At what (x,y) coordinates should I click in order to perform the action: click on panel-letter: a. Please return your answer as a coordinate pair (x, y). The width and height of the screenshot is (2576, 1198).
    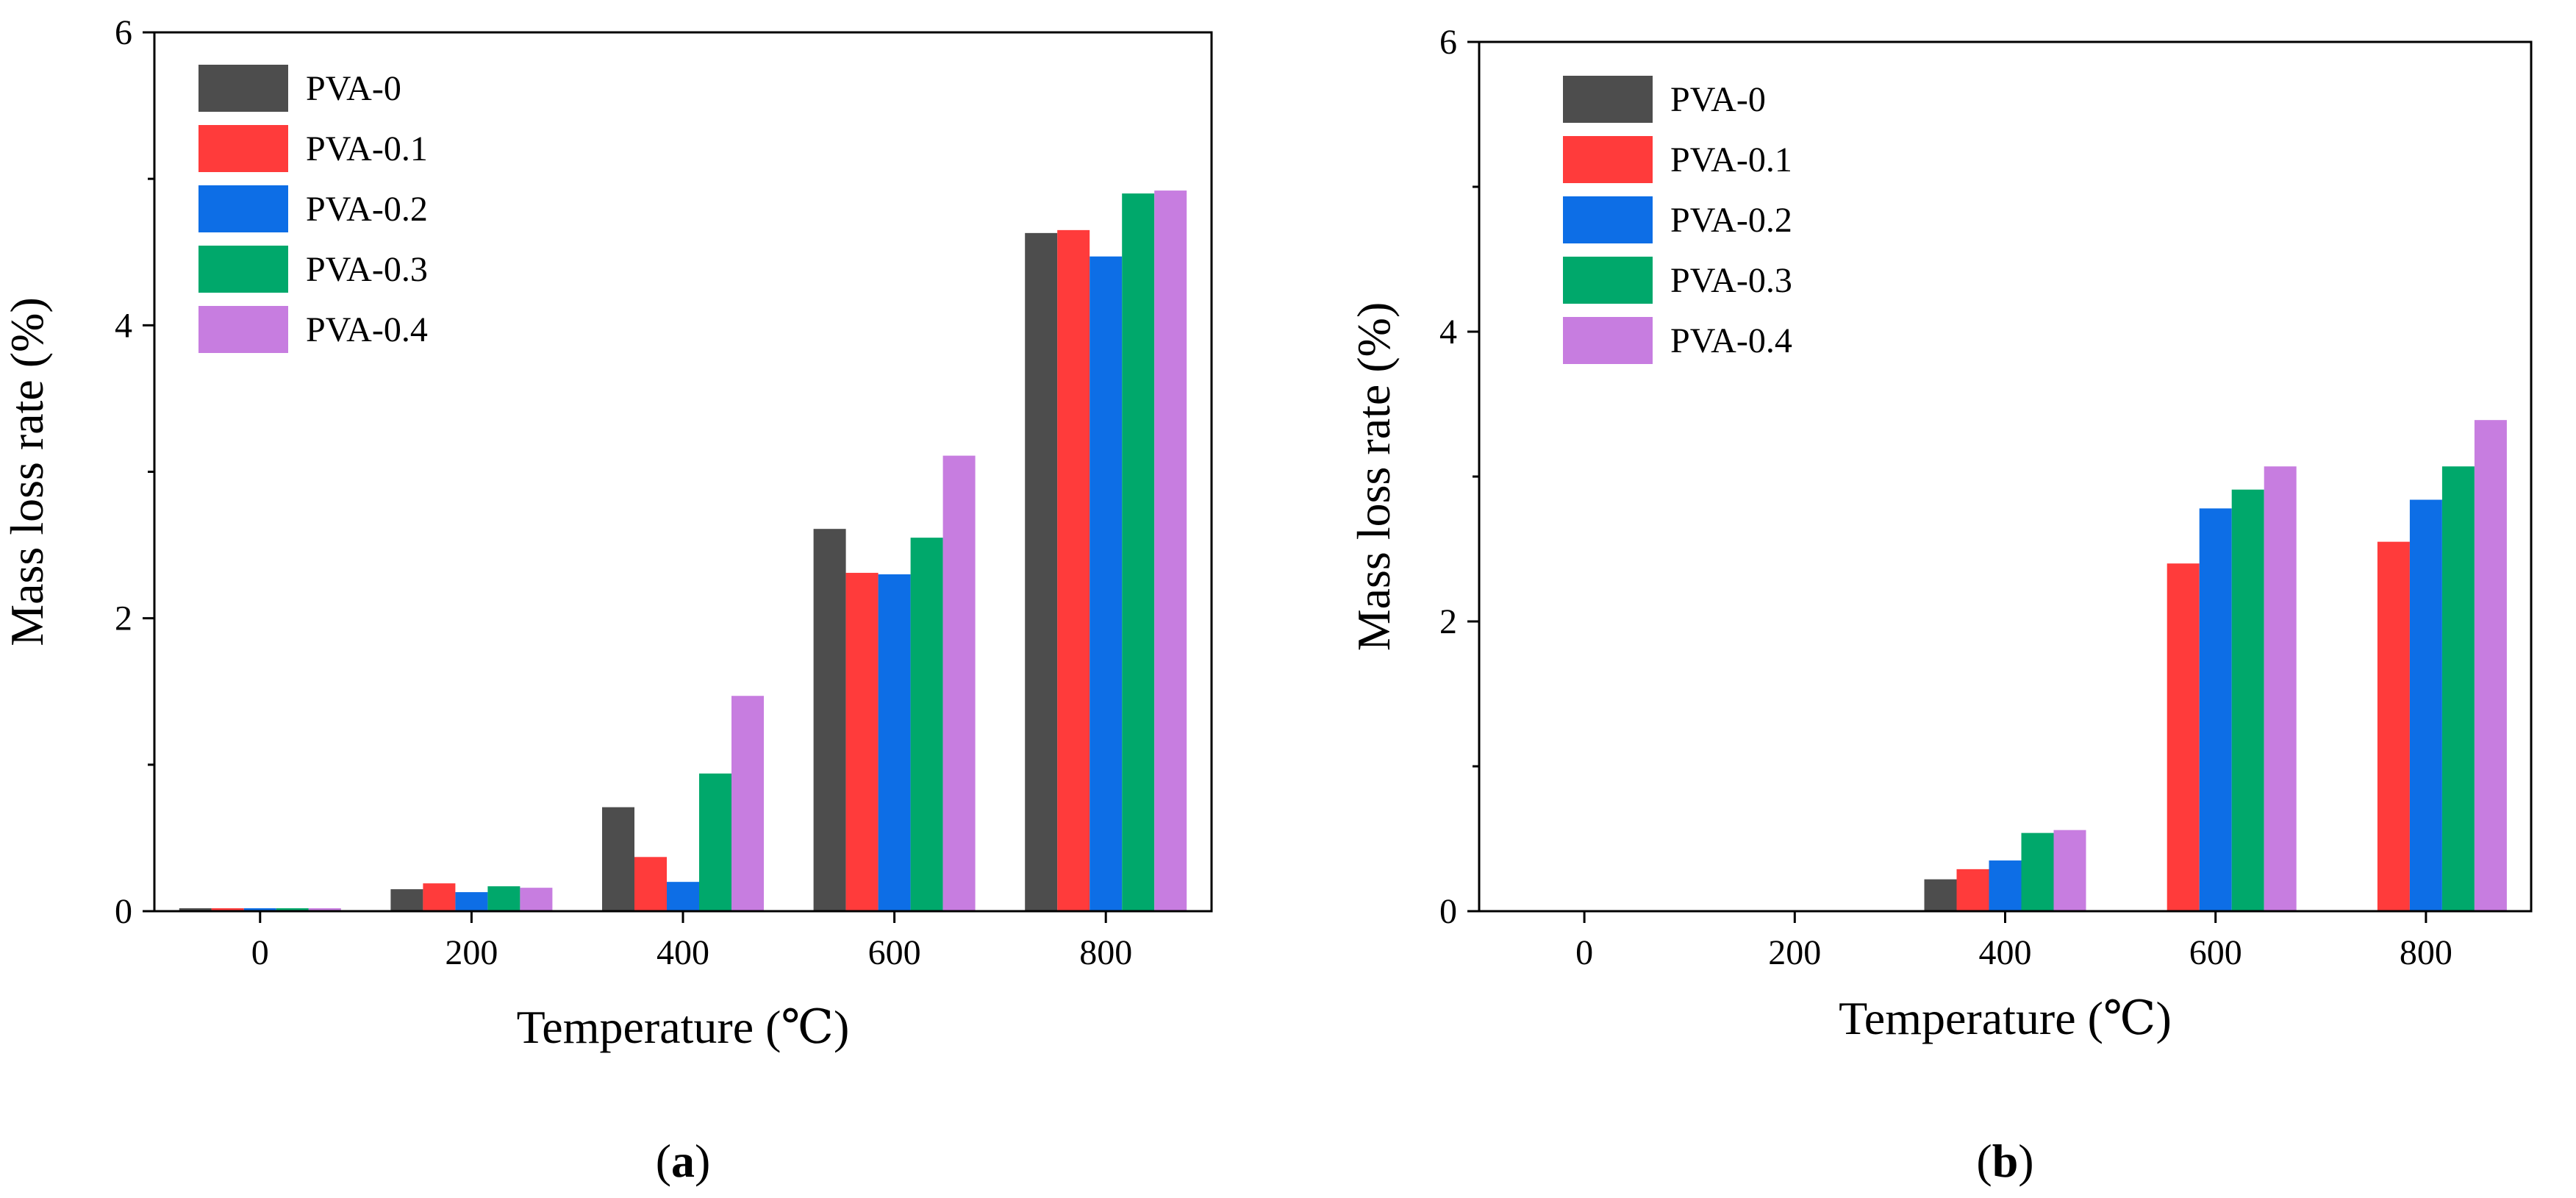
    Looking at the image, I should click on (683, 1161).